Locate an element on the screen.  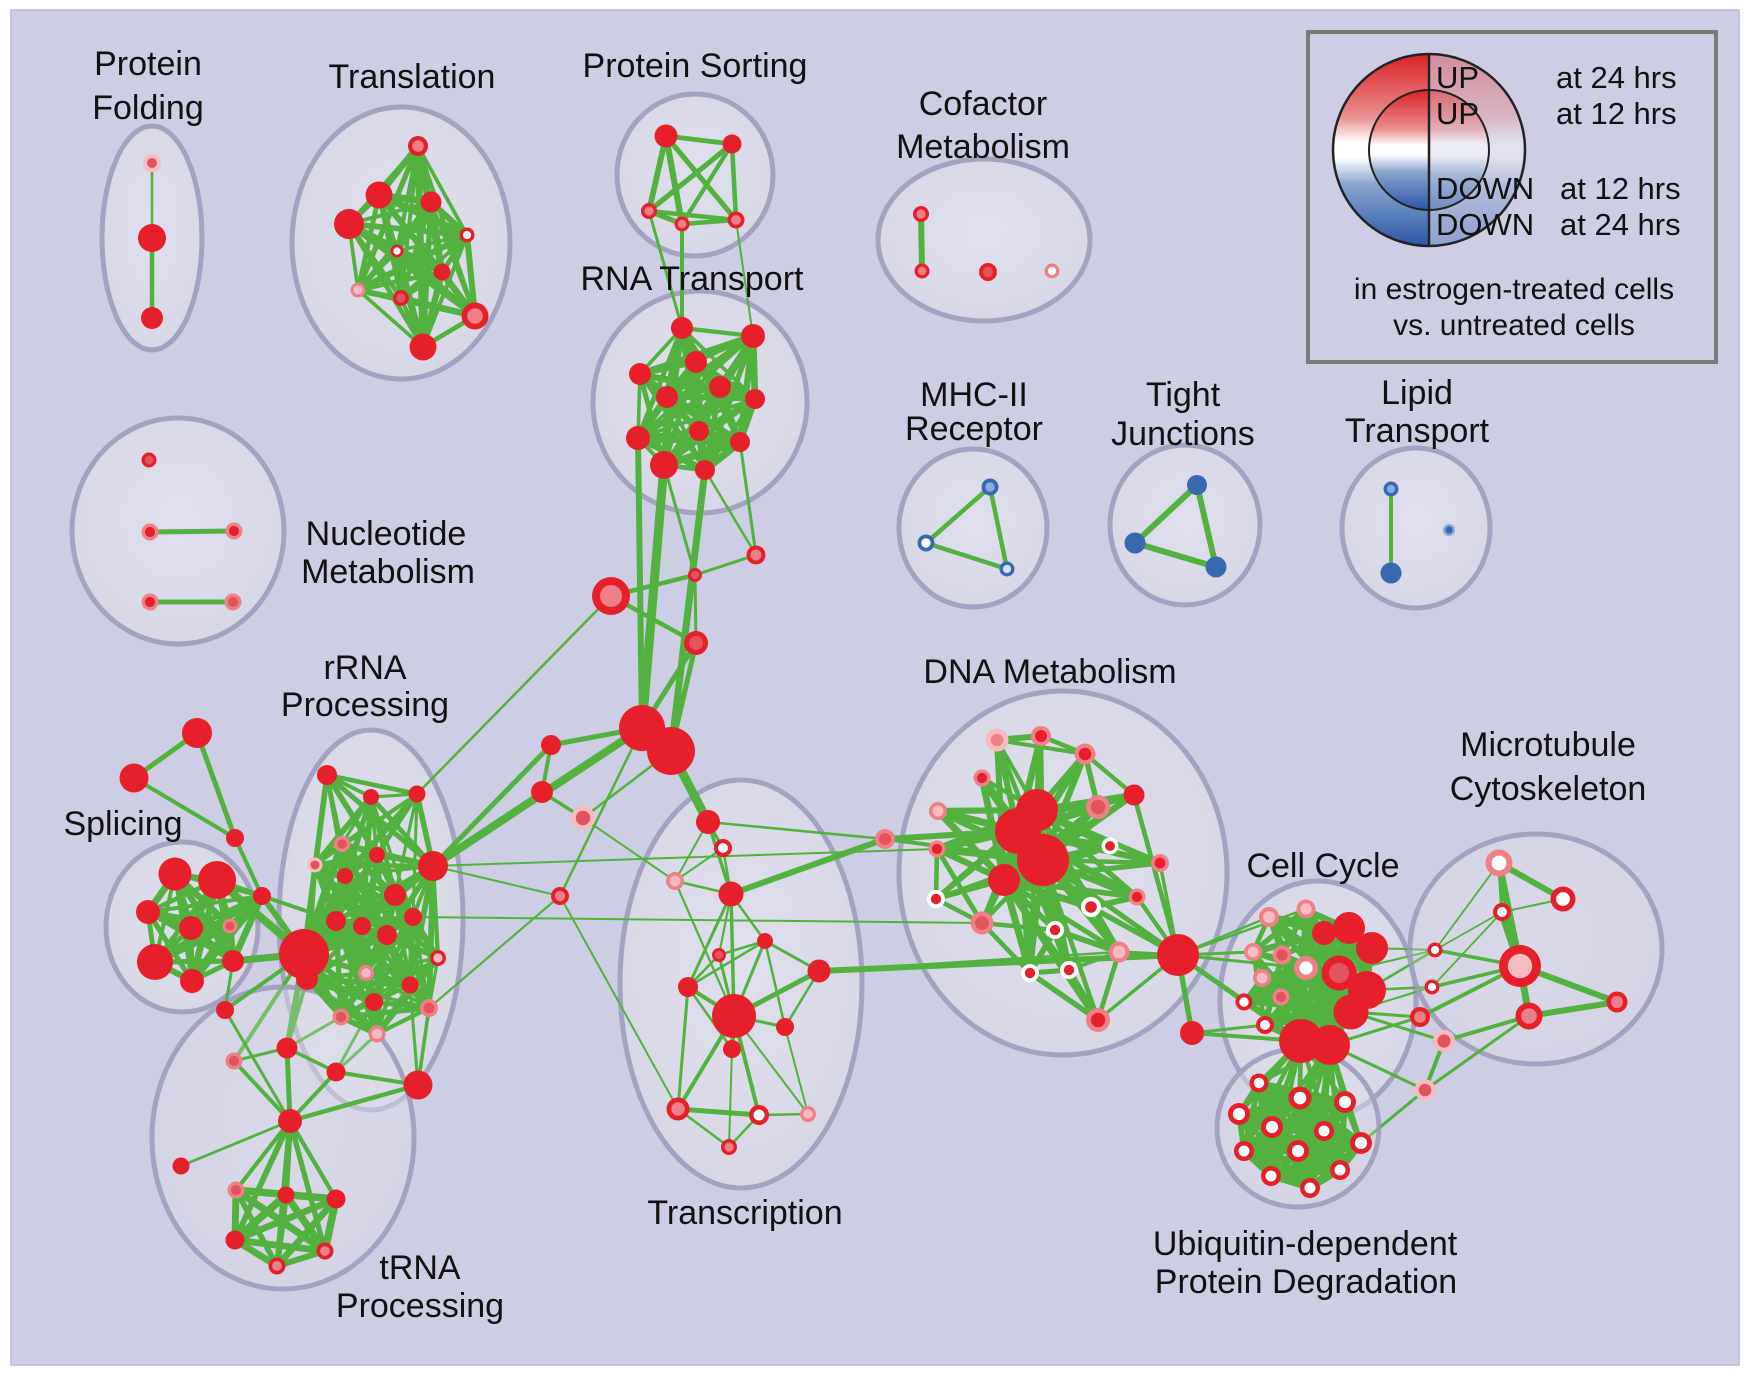
svg-text: Folding is located at coordinates (148, 108).